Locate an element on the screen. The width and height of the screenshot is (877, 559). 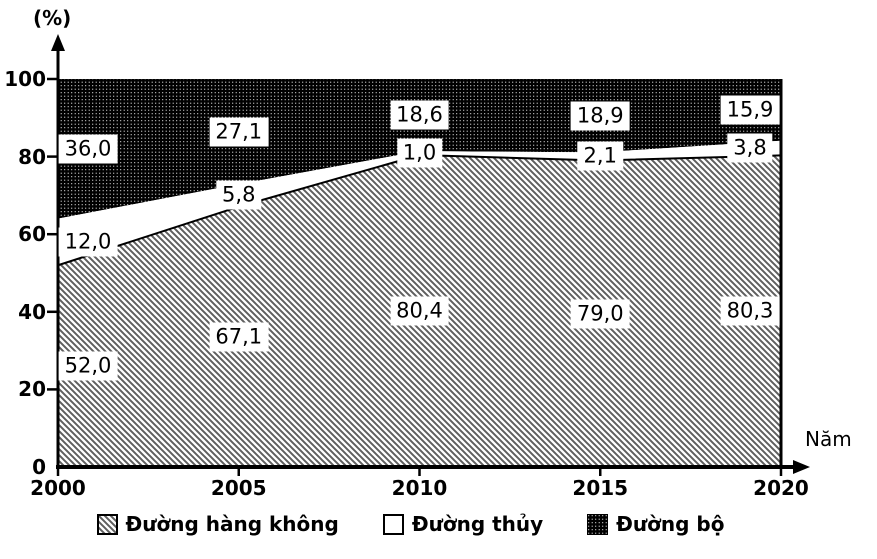
data-label-duong-thuy-2020: 3,8 is located at coordinates (750, 148).